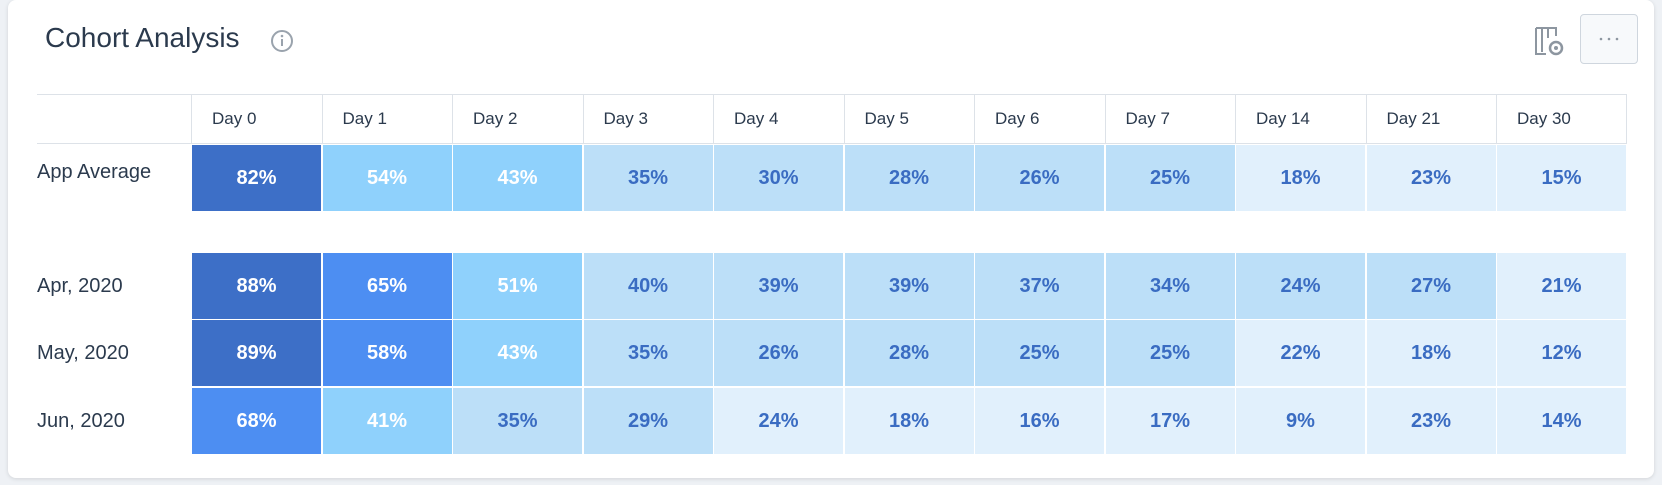 The height and width of the screenshot is (485, 1662). Describe the element at coordinates (648, 286) in the screenshot. I see `retention-cell: 40%` at that location.